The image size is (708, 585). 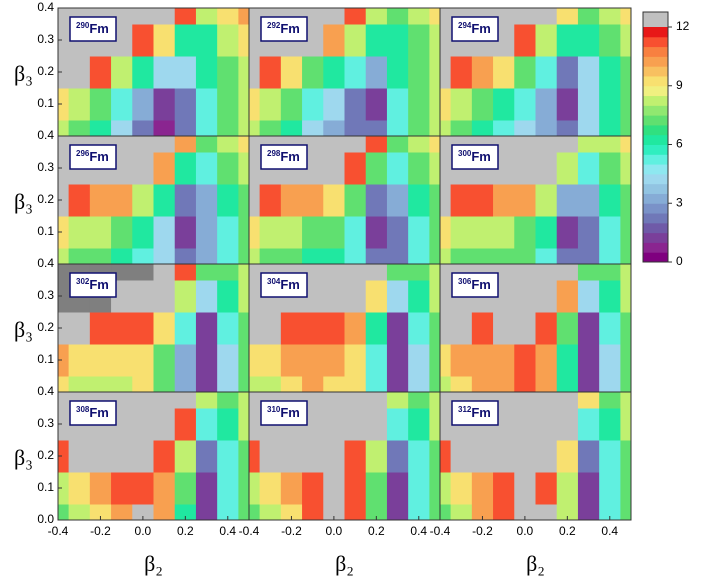 What do you see at coordinates (45, 519) in the screenshot?
I see `y-tick-label: 0.0` at bounding box center [45, 519].